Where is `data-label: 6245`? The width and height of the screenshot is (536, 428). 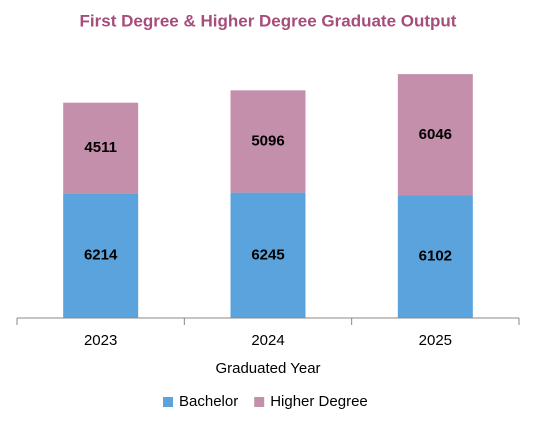 data-label: 6245 is located at coordinates (267, 254).